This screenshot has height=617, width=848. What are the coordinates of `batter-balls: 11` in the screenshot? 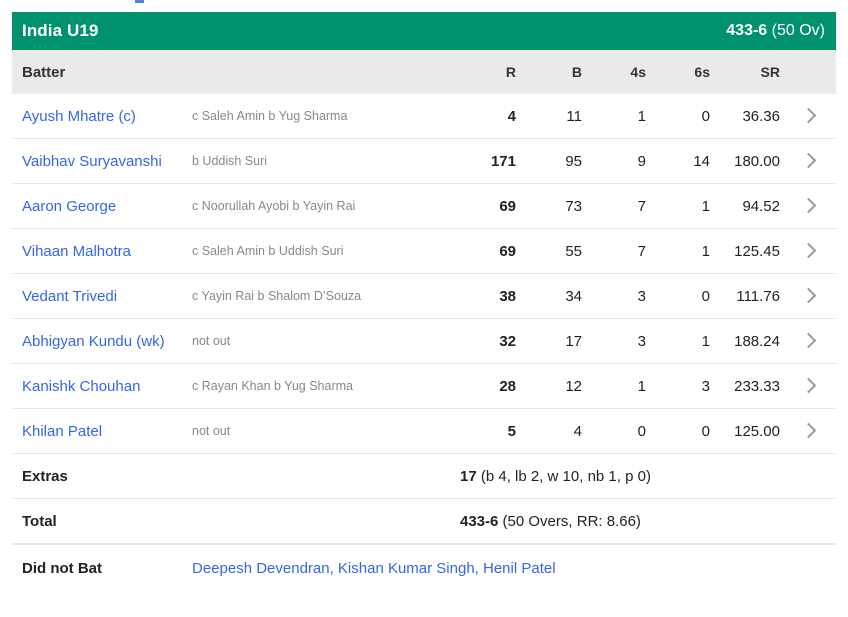 It's located at (574, 116).